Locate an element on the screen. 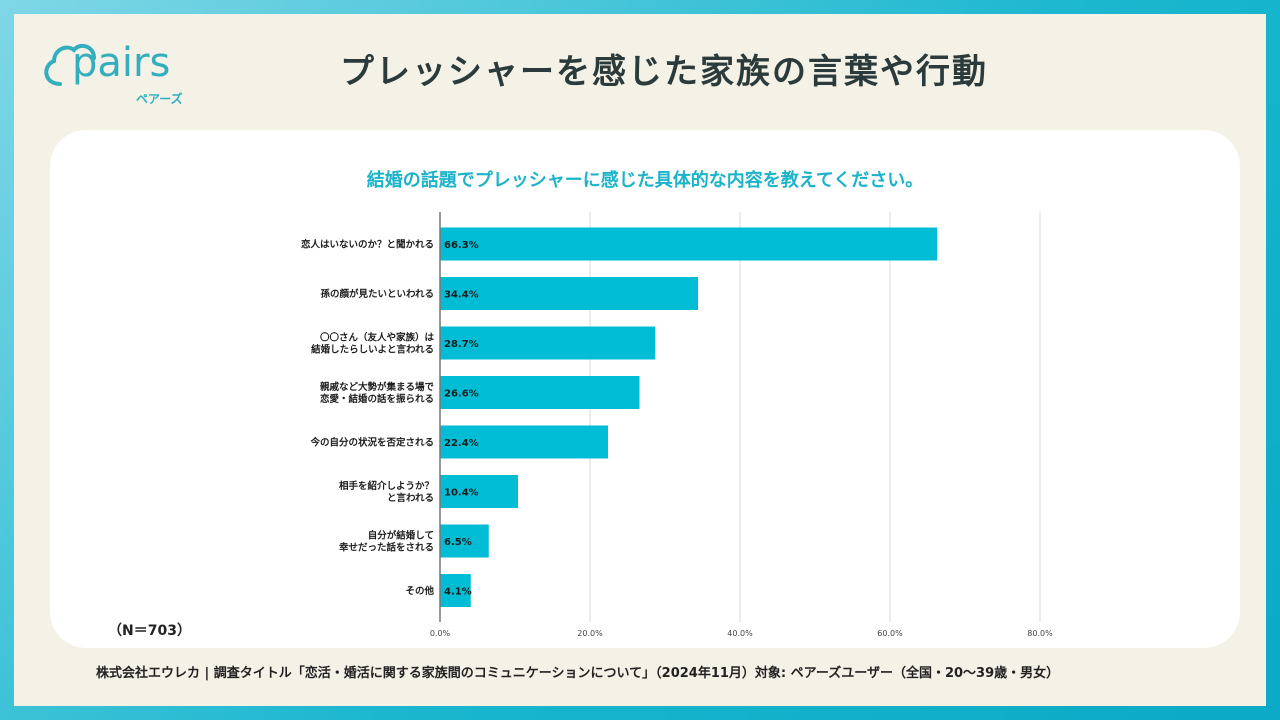 The image size is (1280, 720). x-tick-label: 20.0% is located at coordinates (590, 633).